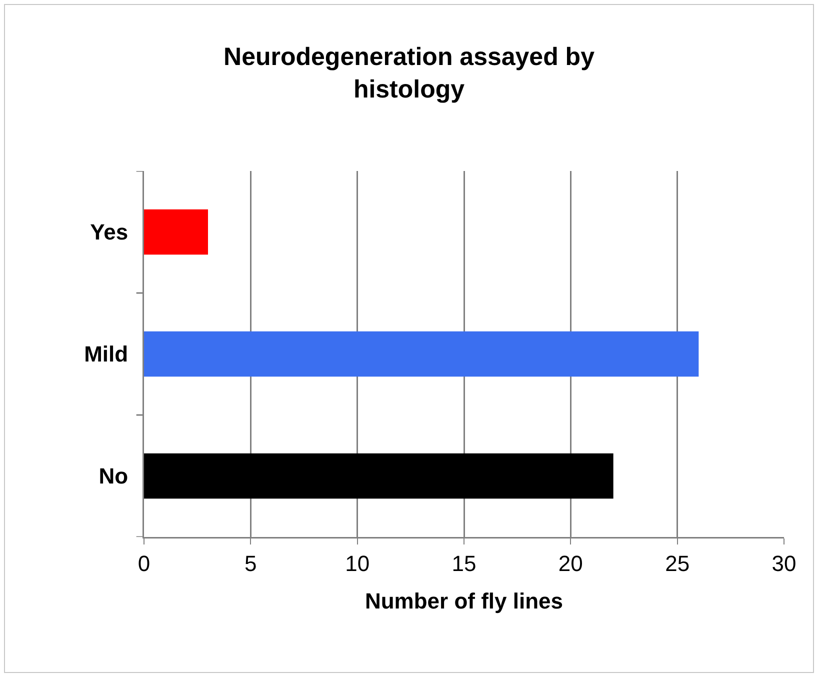 This screenshot has height=679, width=820. What do you see at coordinates (784, 563) in the screenshot?
I see `x-tick-label: 30` at bounding box center [784, 563].